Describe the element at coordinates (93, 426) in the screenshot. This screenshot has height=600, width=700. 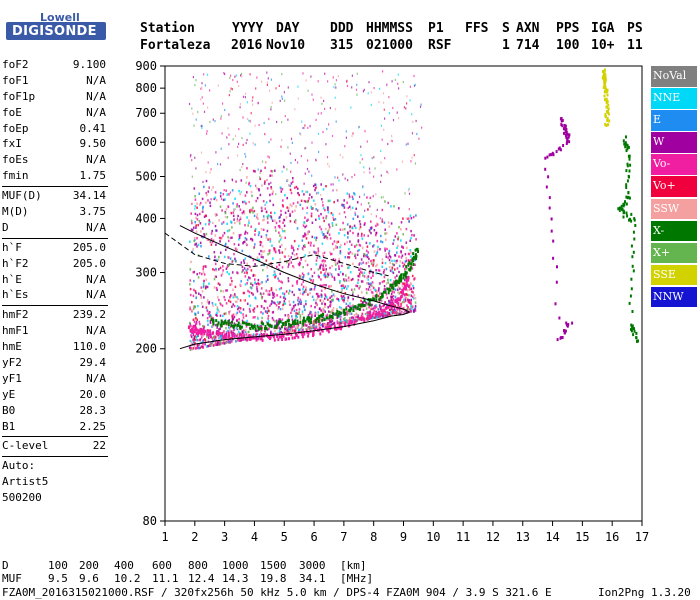
I see `param-value: 2.25` at that location.